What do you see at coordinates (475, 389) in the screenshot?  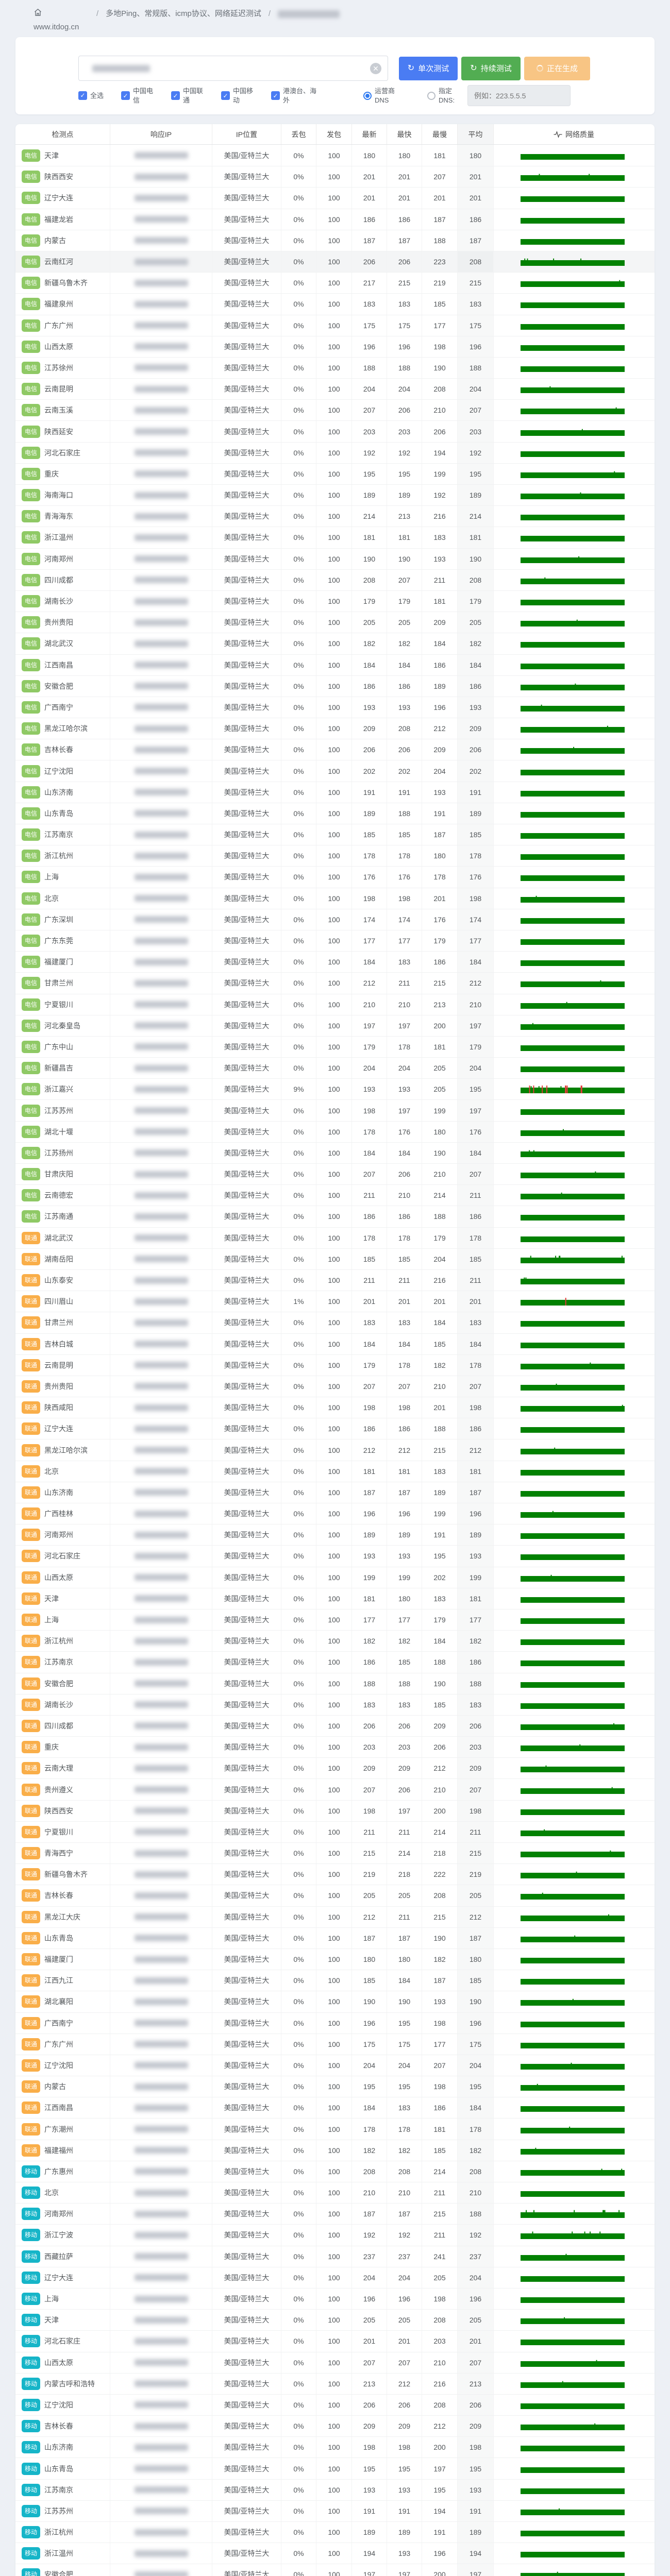 I see `average-cell: 204` at bounding box center [475, 389].